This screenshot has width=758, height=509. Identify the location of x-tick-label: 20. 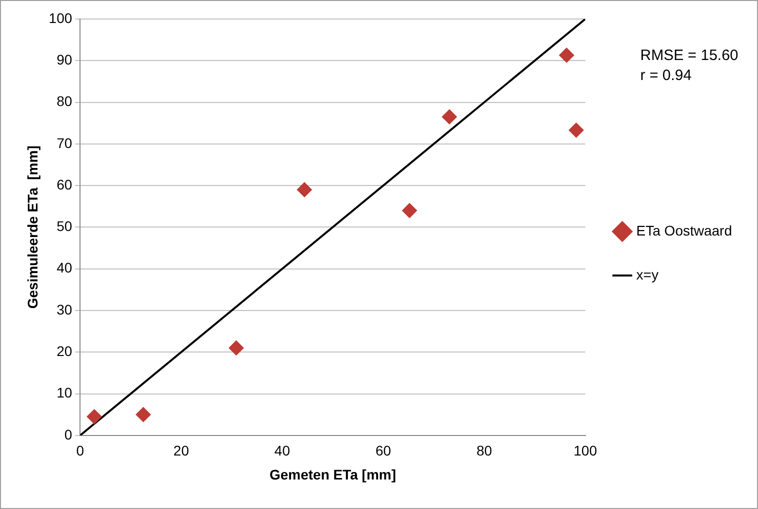
(181, 450).